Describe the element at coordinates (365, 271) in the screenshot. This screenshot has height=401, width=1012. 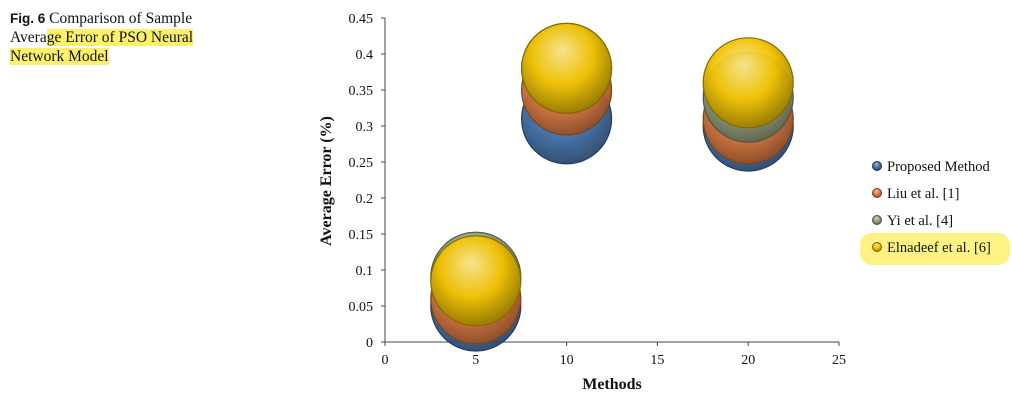
I see `y-tick-label: 0.1` at that location.